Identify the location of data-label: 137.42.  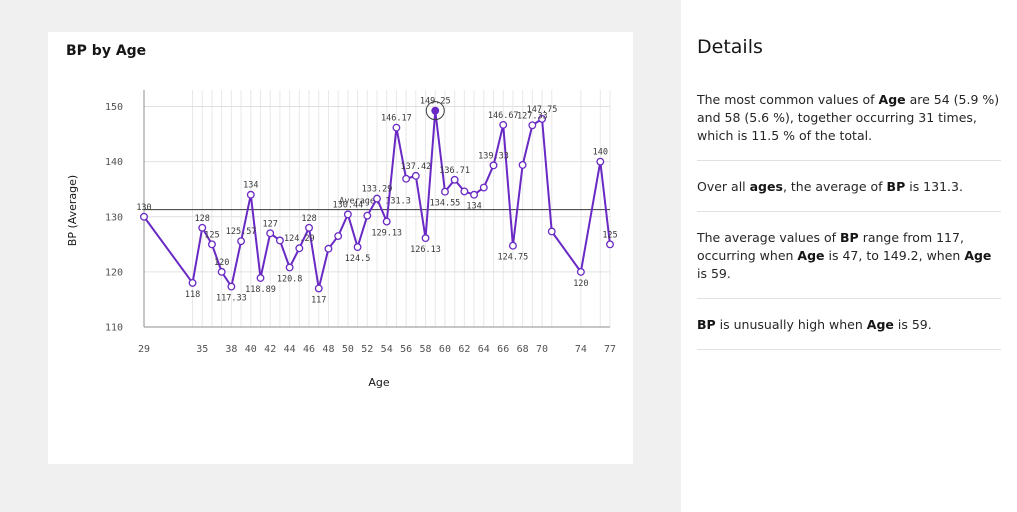
(415, 167).